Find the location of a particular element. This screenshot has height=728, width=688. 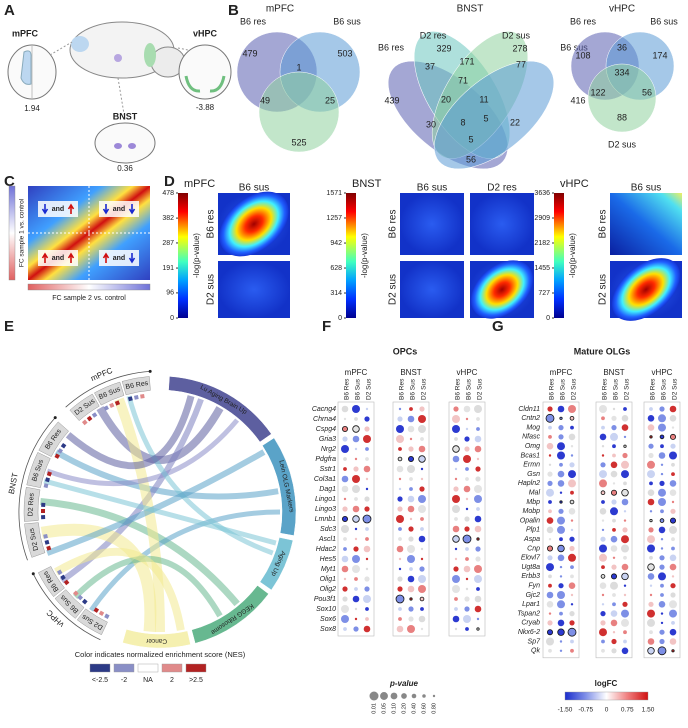

legend-label: -0.75 is located at coordinates (585, 710).